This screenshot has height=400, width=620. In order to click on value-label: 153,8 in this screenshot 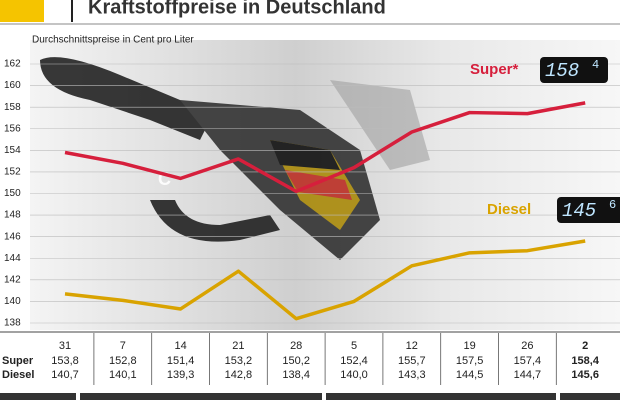, I will do `click(65, 361)`.